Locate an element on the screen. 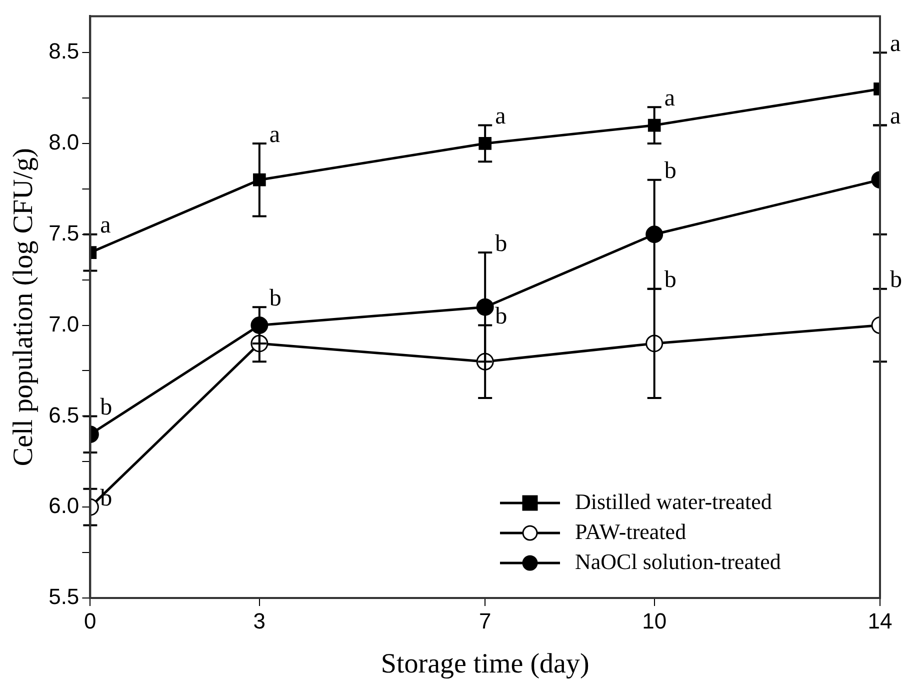  y-axis-title: Cell population (log CFU/g) is located at coordinates (24, 307).